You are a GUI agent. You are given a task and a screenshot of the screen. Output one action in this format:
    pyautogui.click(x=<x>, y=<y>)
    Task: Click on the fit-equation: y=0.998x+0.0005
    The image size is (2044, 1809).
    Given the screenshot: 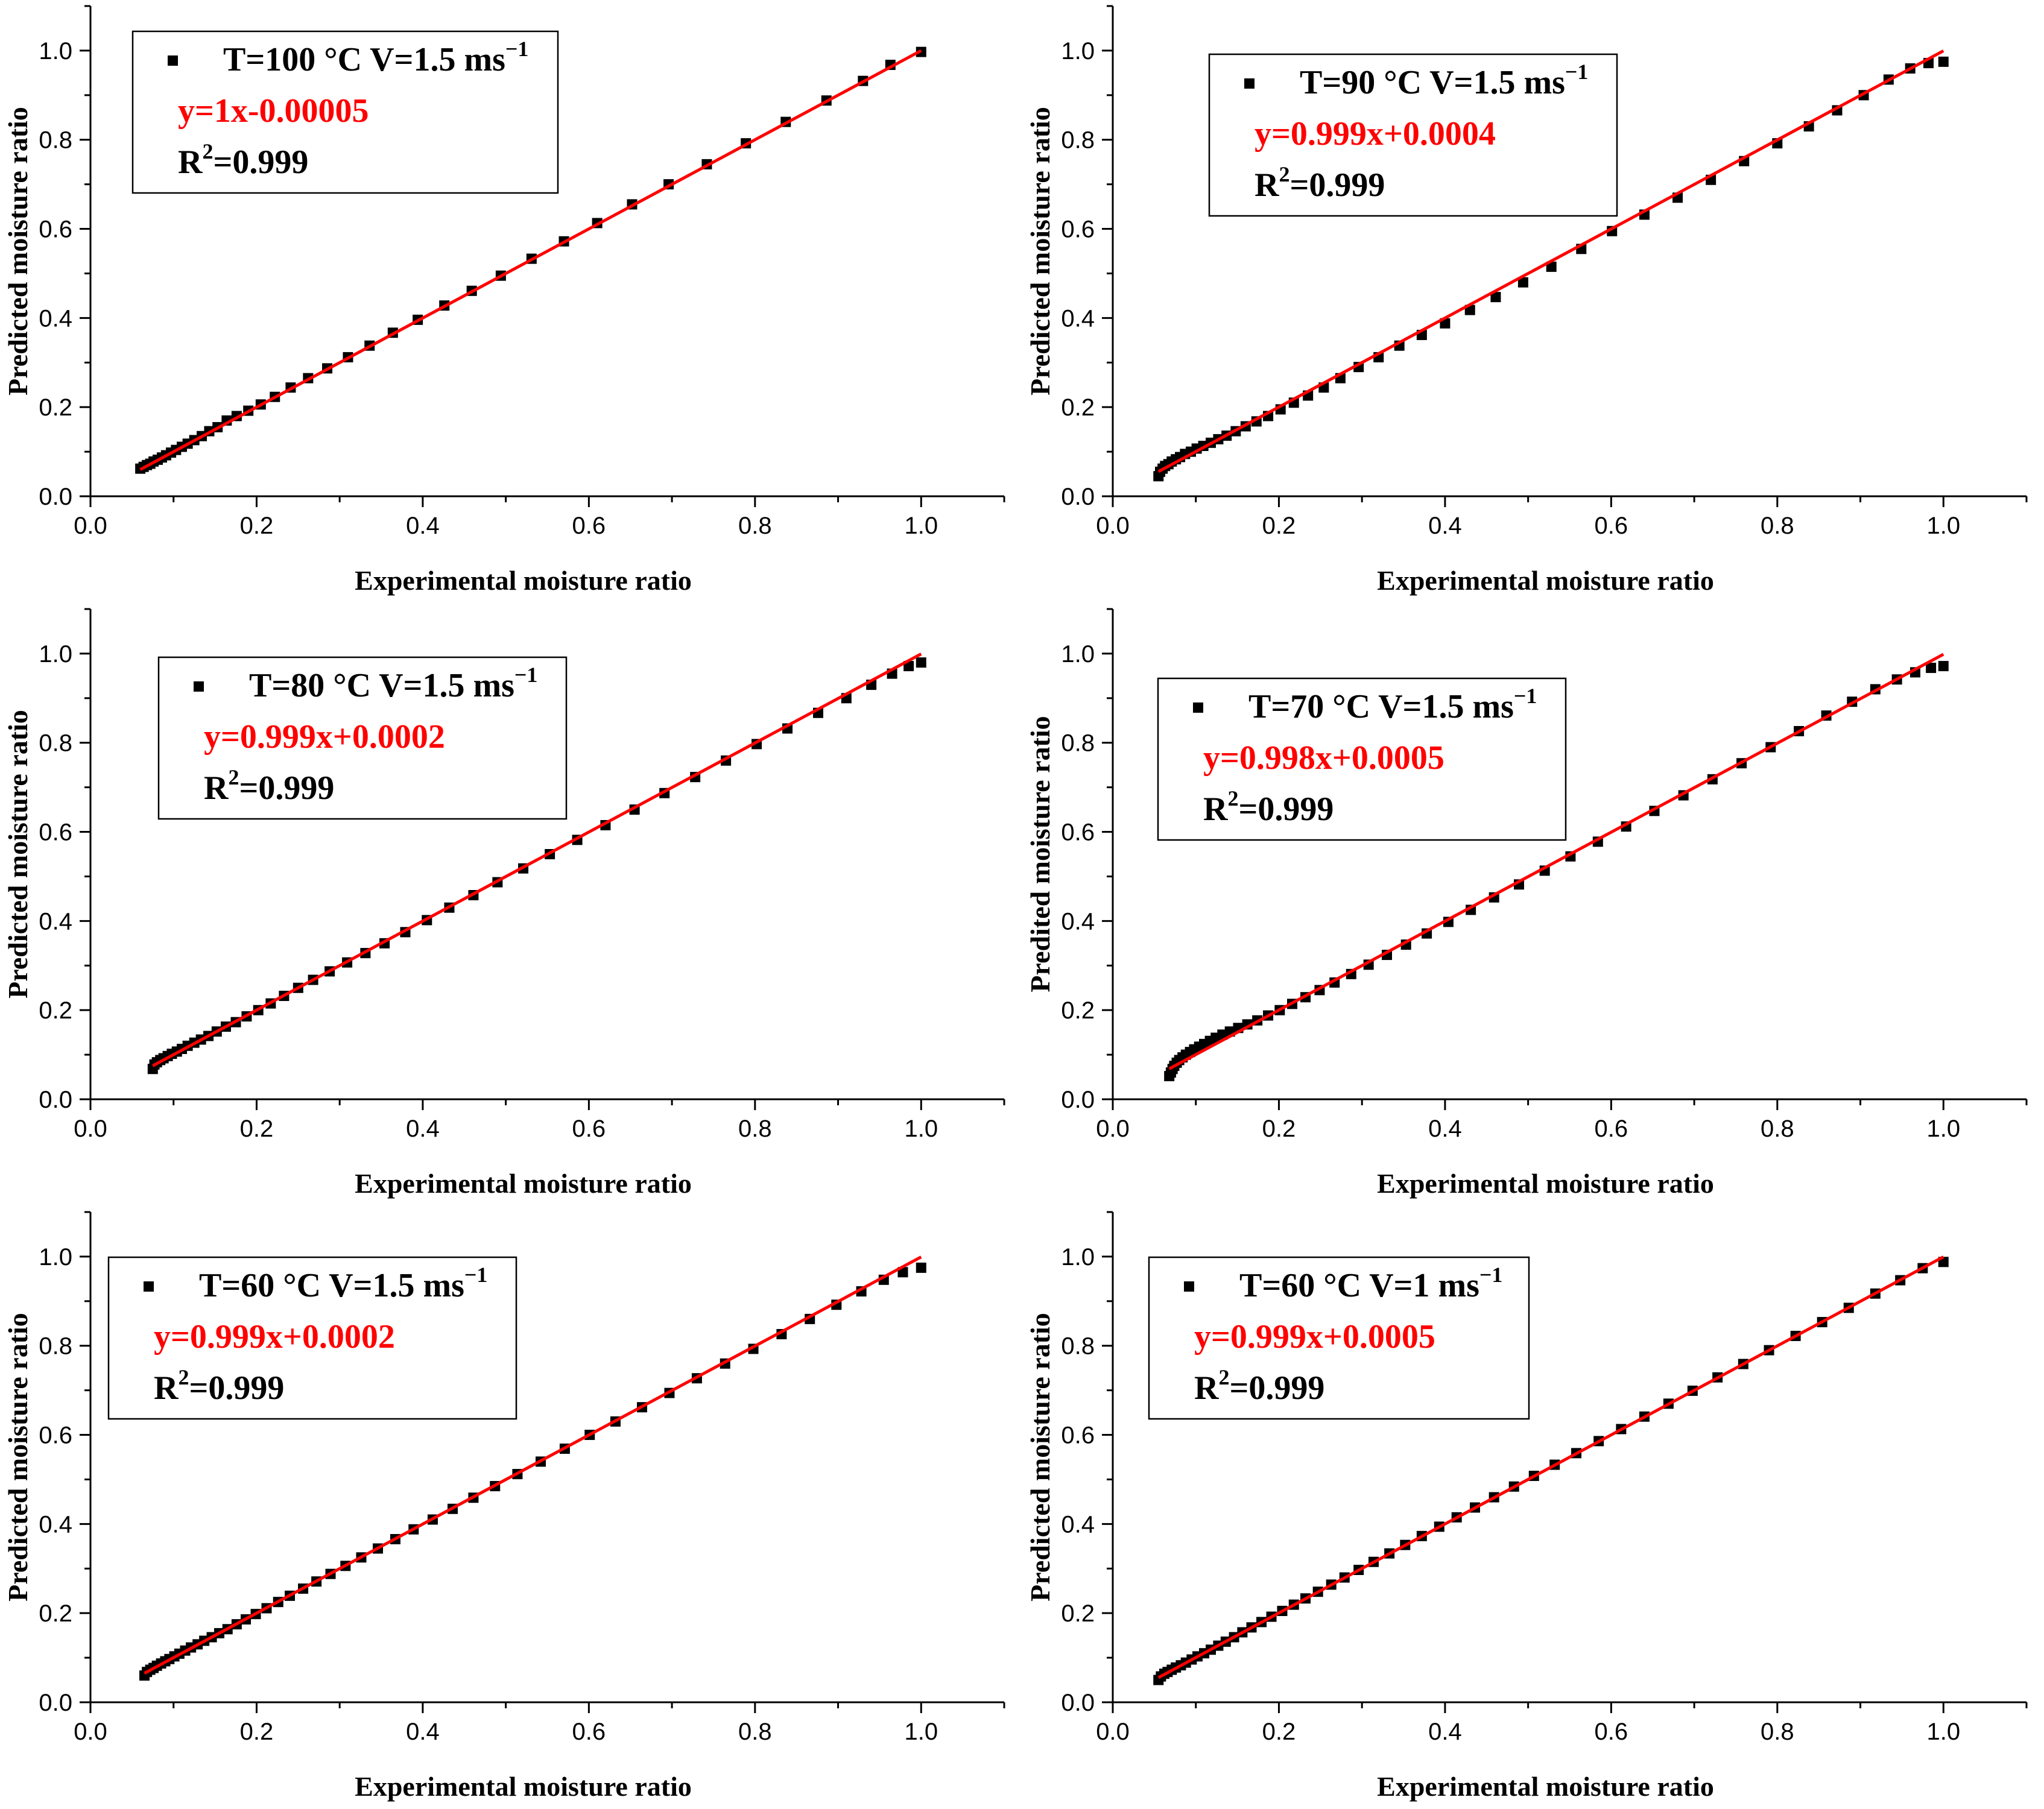 What is the action you would take?
    pyautogui.click(x=1323, y=758)
    